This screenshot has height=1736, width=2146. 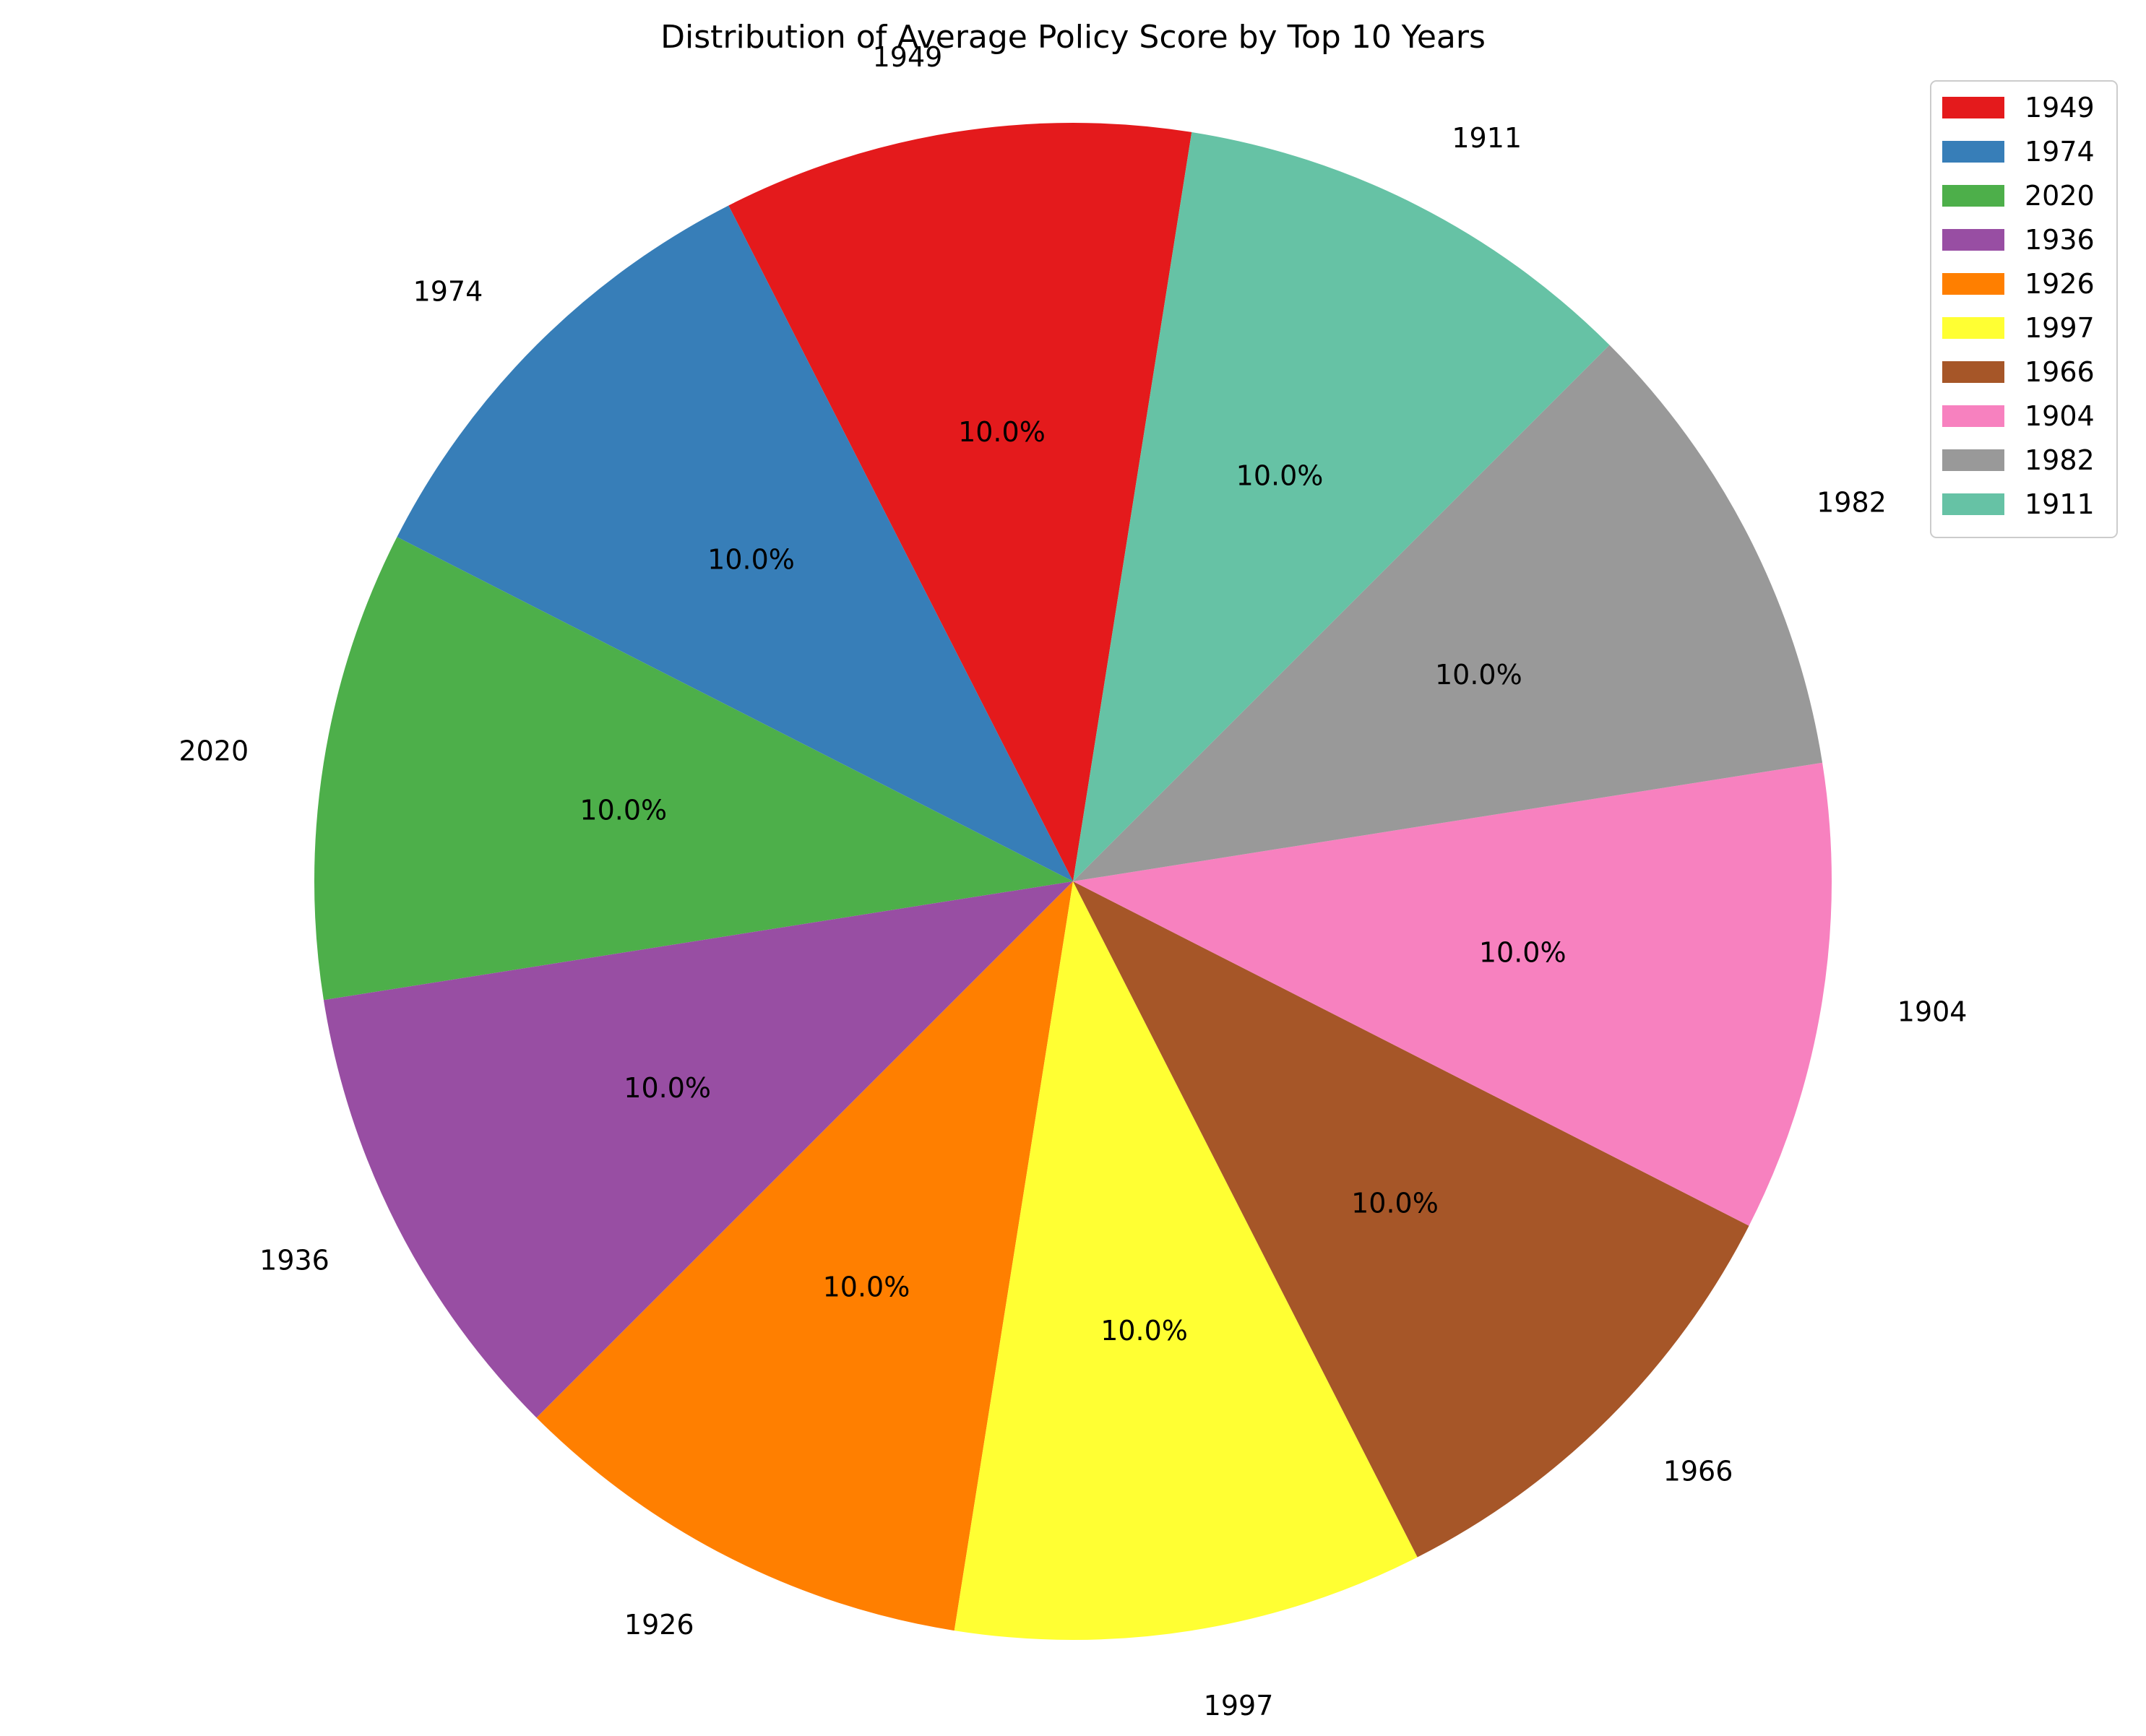 I want to click on legend-swatch-1904, so click(x=1973, y=416).